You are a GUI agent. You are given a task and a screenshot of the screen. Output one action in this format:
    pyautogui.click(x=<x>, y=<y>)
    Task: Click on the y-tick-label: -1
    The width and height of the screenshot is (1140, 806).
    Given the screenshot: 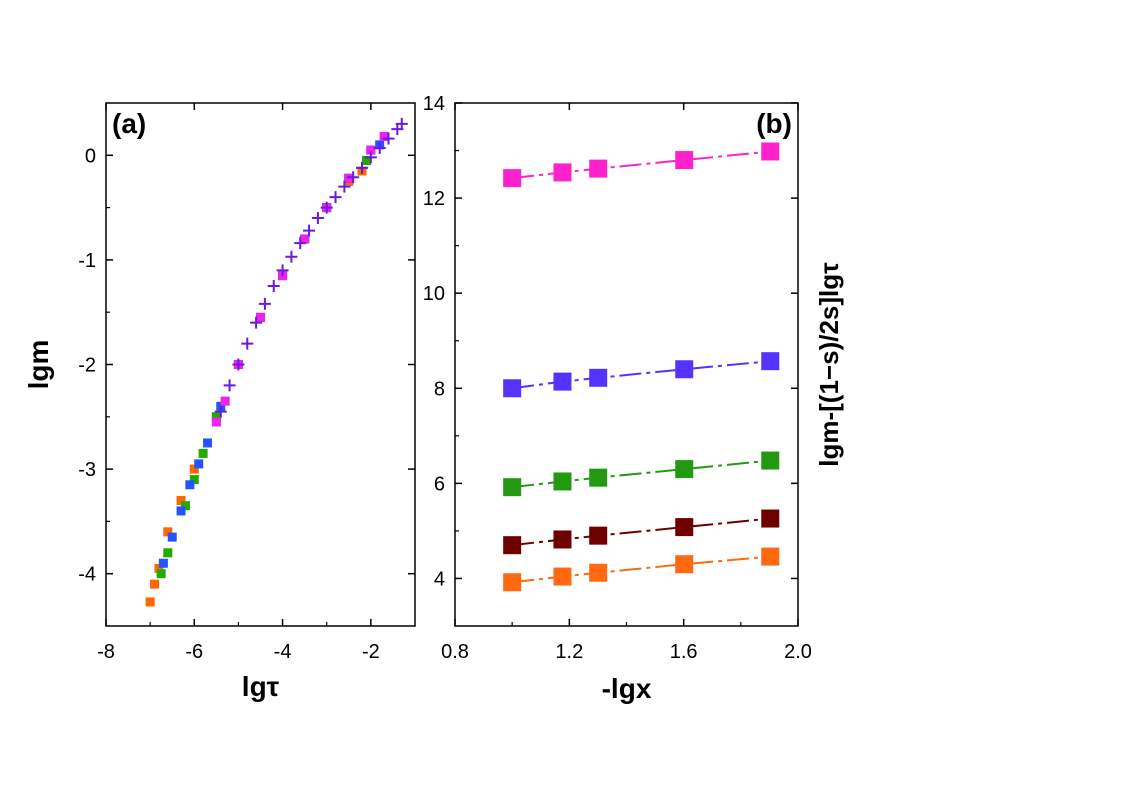 What is the action you would take?
    pyautogui.click(x=87, y=261)
    